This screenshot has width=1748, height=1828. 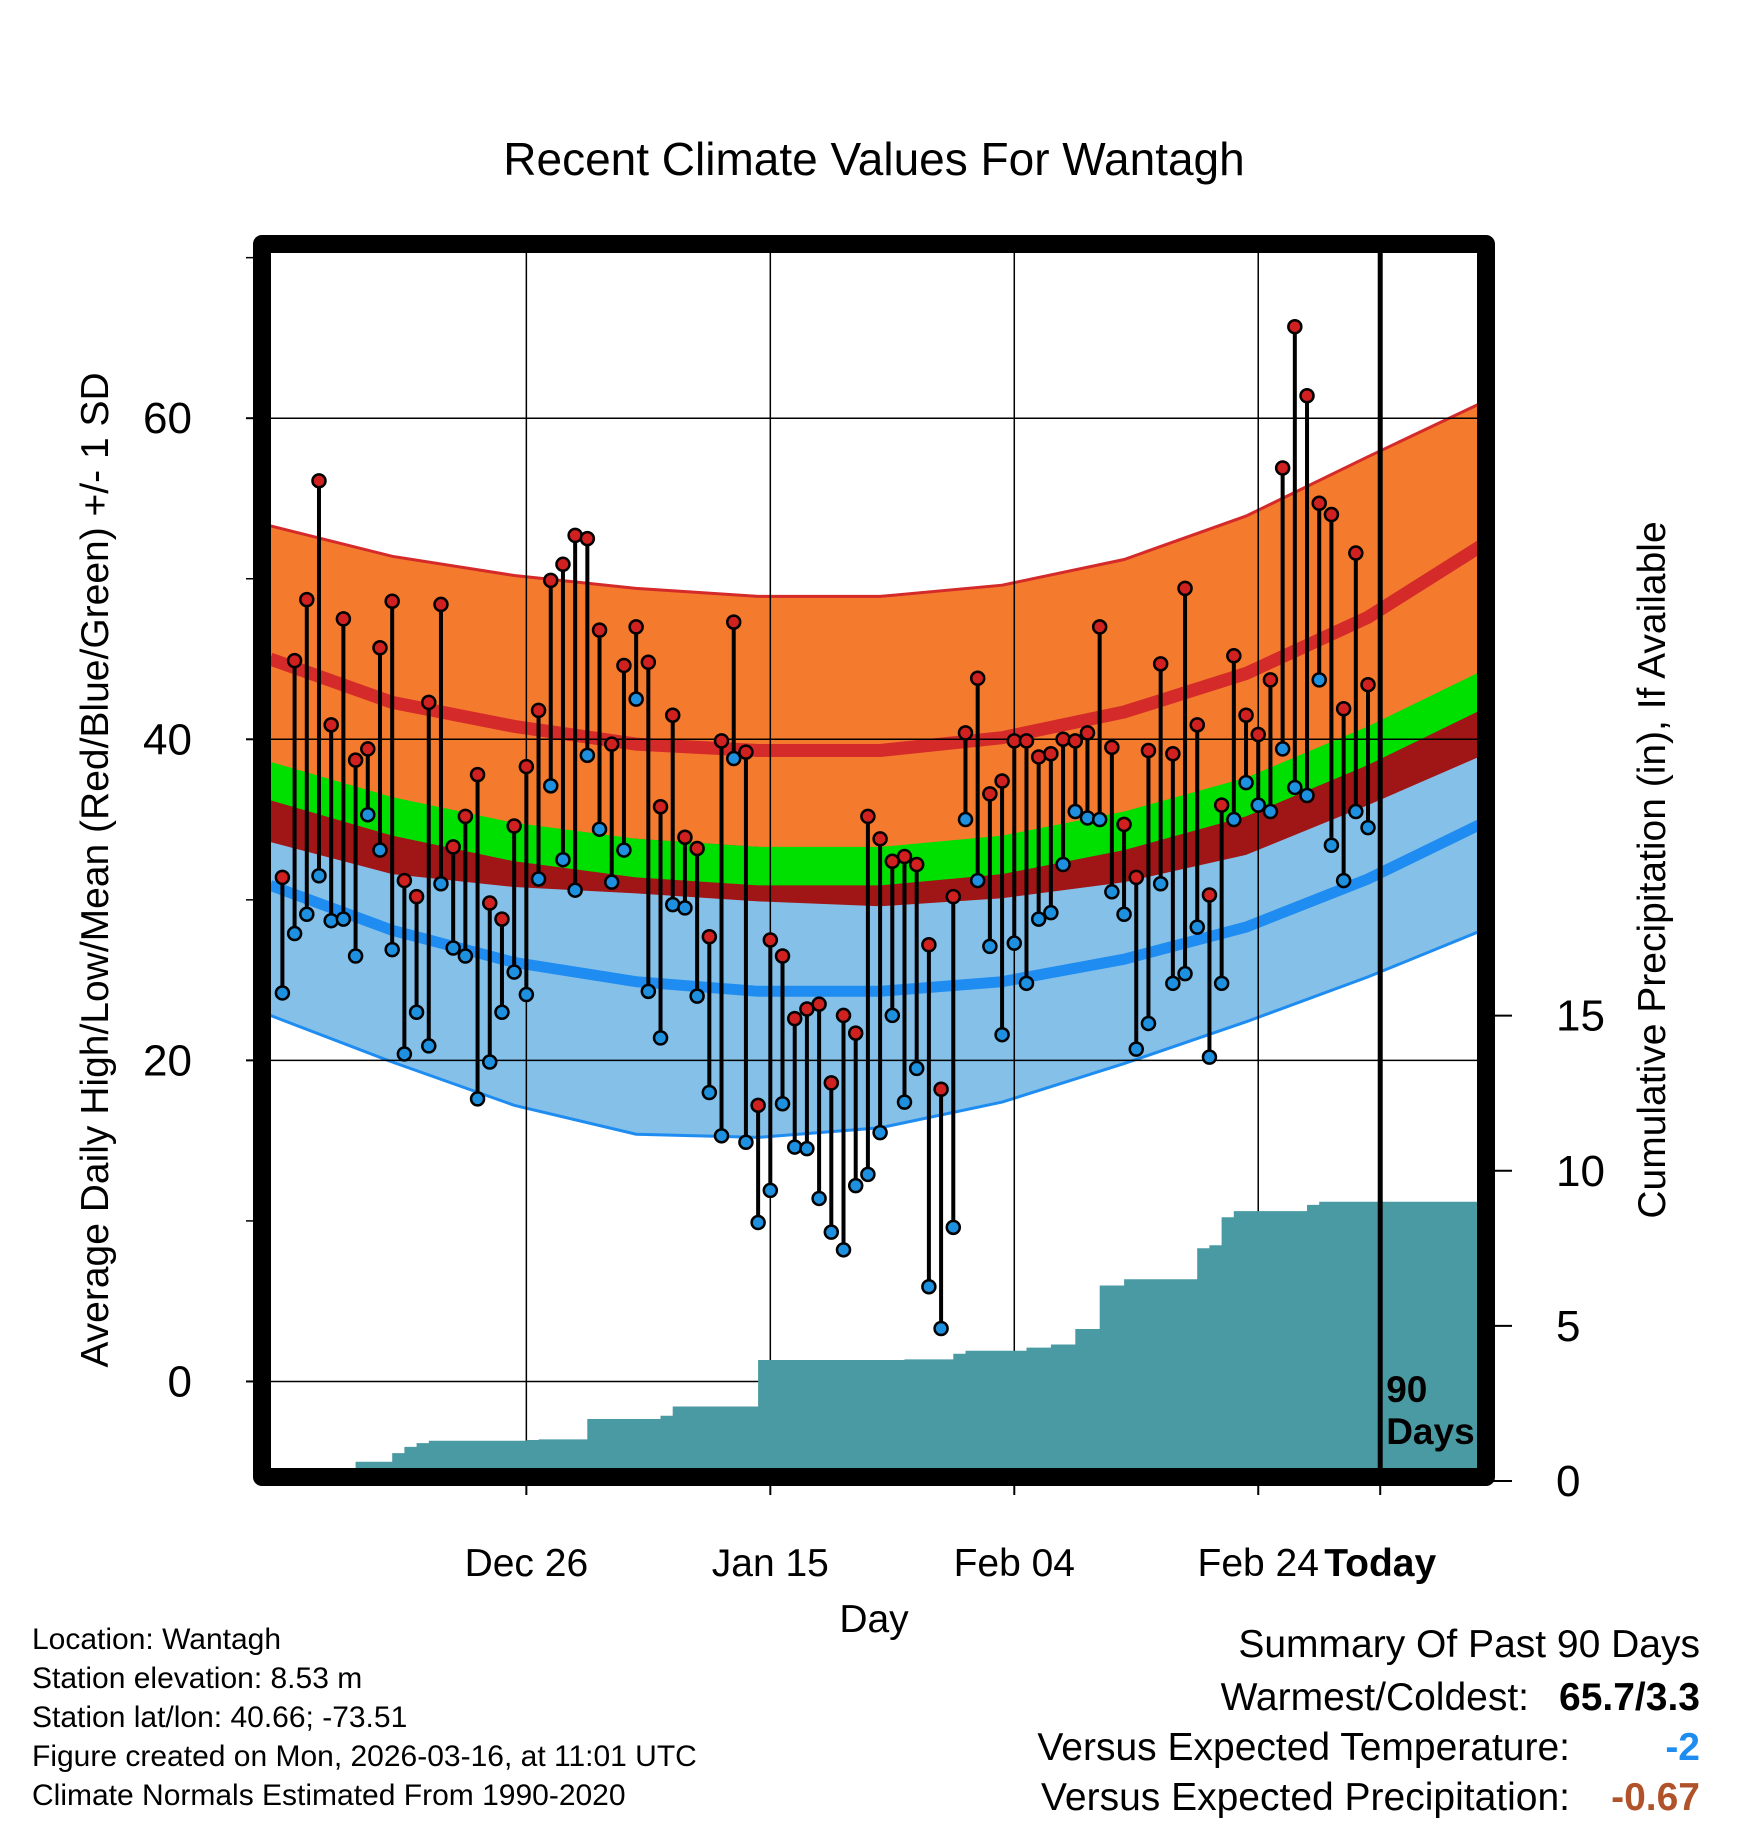 What do you see at coordinates (894, 1337) in the screenshot?
I see `precip-area` at bounding box center [894, 1337].